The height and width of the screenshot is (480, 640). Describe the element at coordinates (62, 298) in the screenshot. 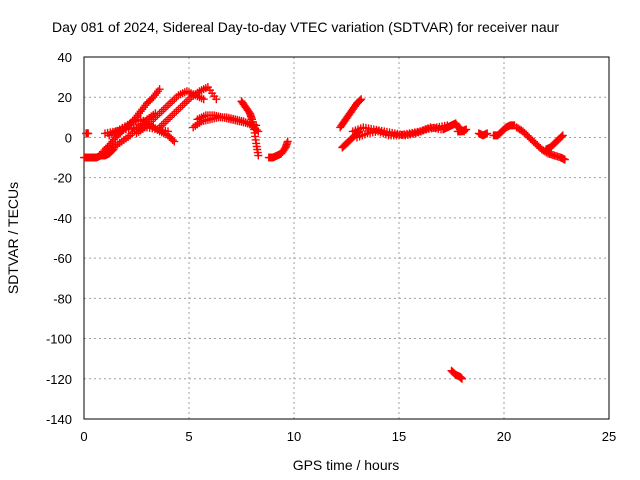

I see `y-tick-label: -80` at that location.